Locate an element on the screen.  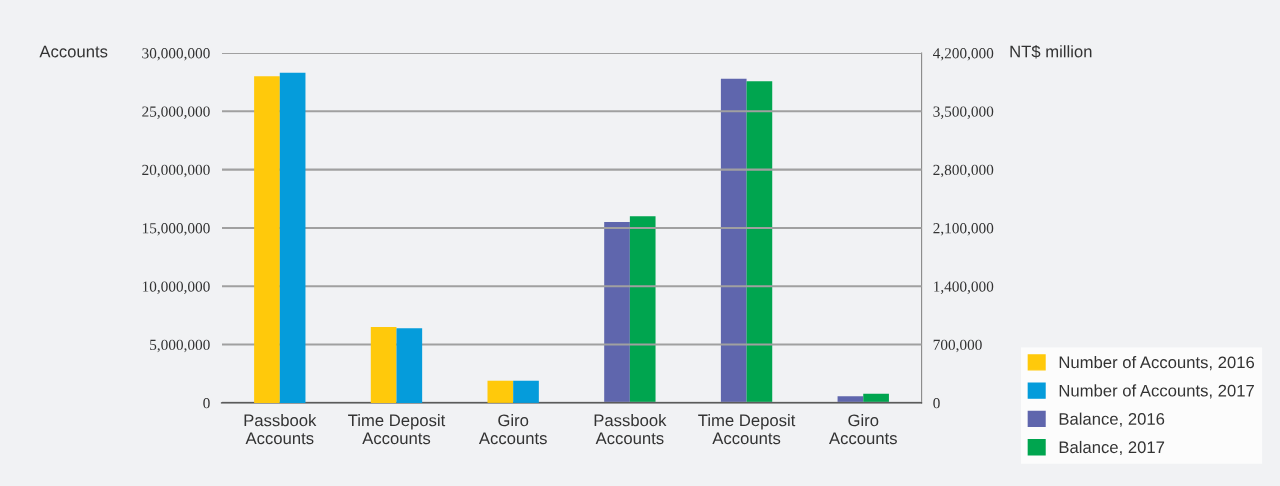
y2-tick-label: 0 is located at coordinates (936, 403).